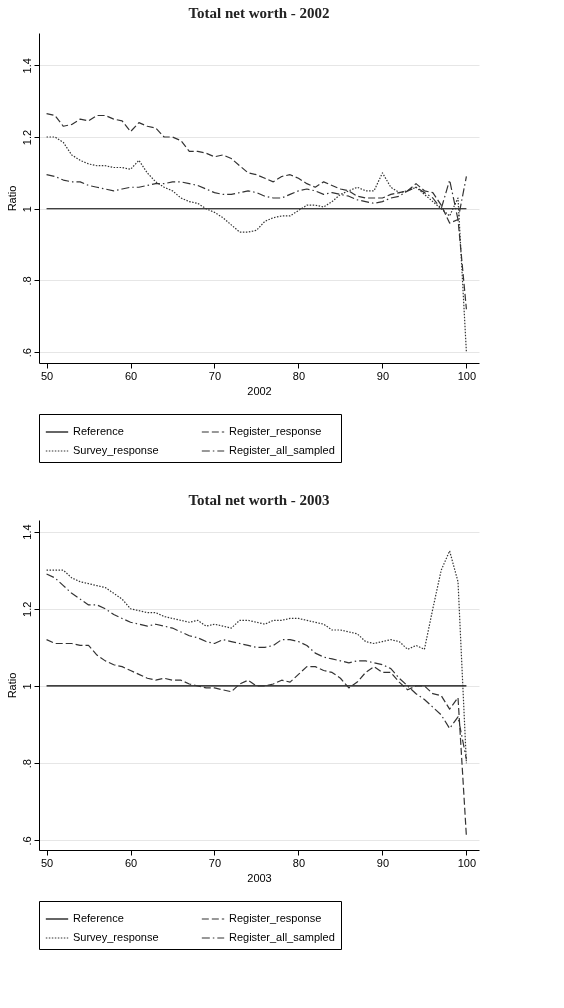 The image size is (564, 1008). What do you see at coordinates (259, 13) in the screenshot?
I see `chart-title: Total net worth - 2002` at bounding box center [259, 13].